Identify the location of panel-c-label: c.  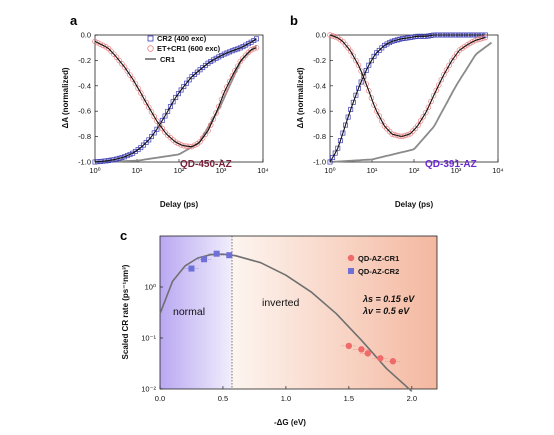
(123, 235).